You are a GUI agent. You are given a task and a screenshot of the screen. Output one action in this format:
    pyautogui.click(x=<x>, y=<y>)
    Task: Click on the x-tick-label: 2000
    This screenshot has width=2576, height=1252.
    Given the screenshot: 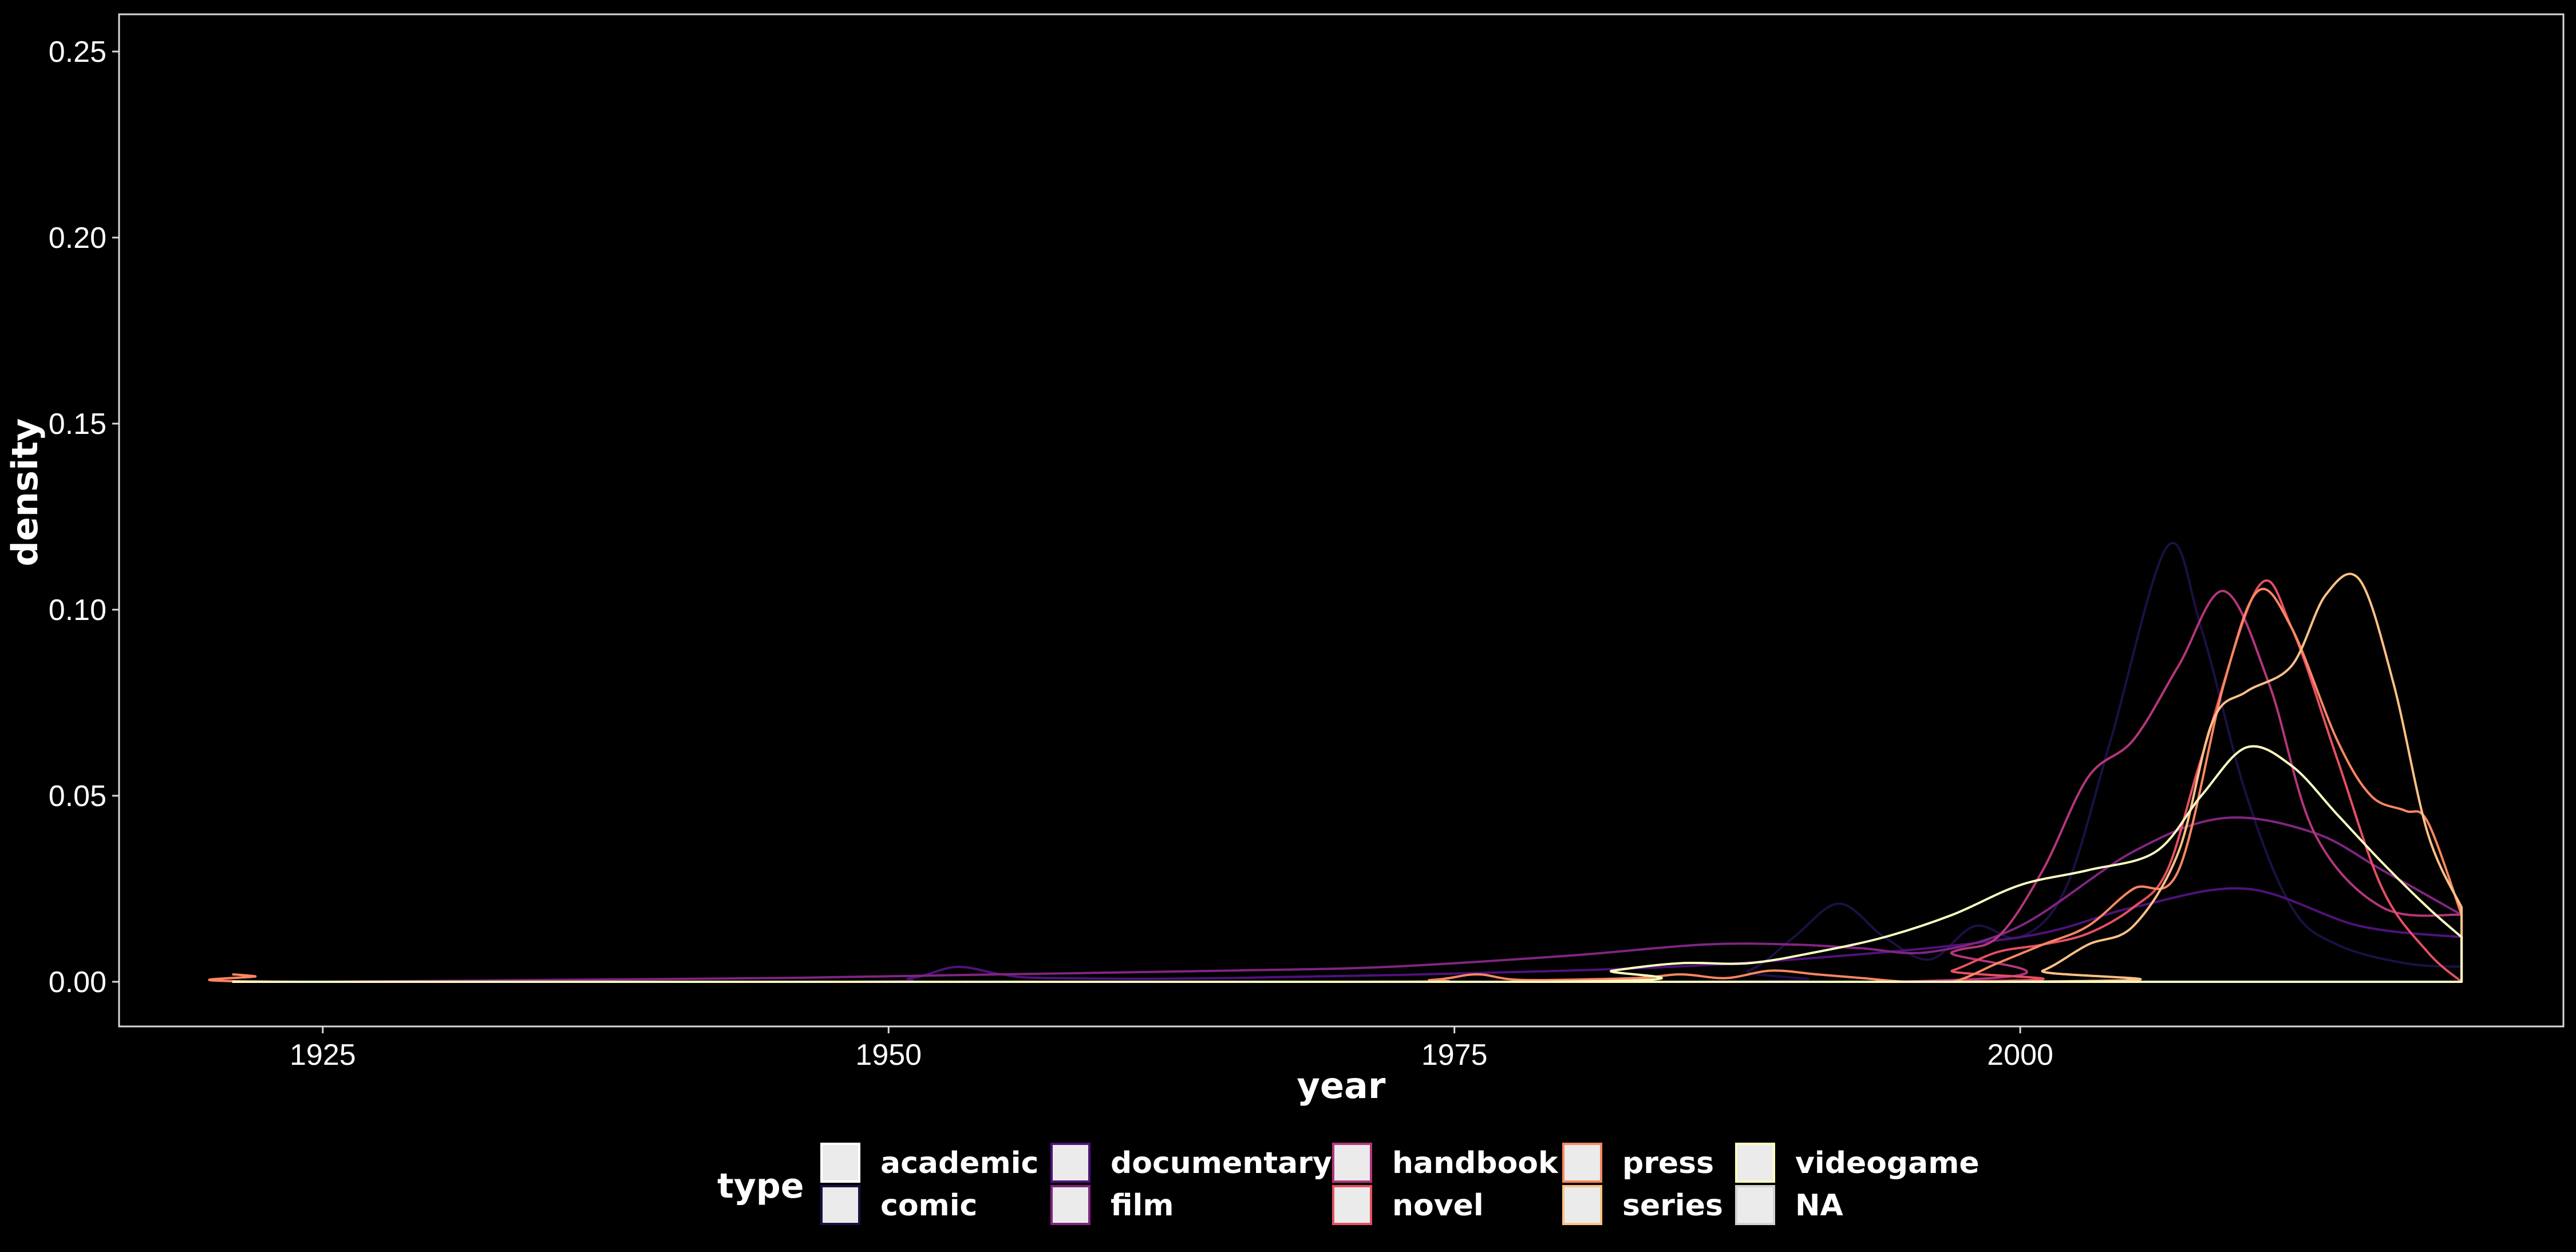 What is the action you would take?
    pyautogui.click(x=2020, y=1055)
    